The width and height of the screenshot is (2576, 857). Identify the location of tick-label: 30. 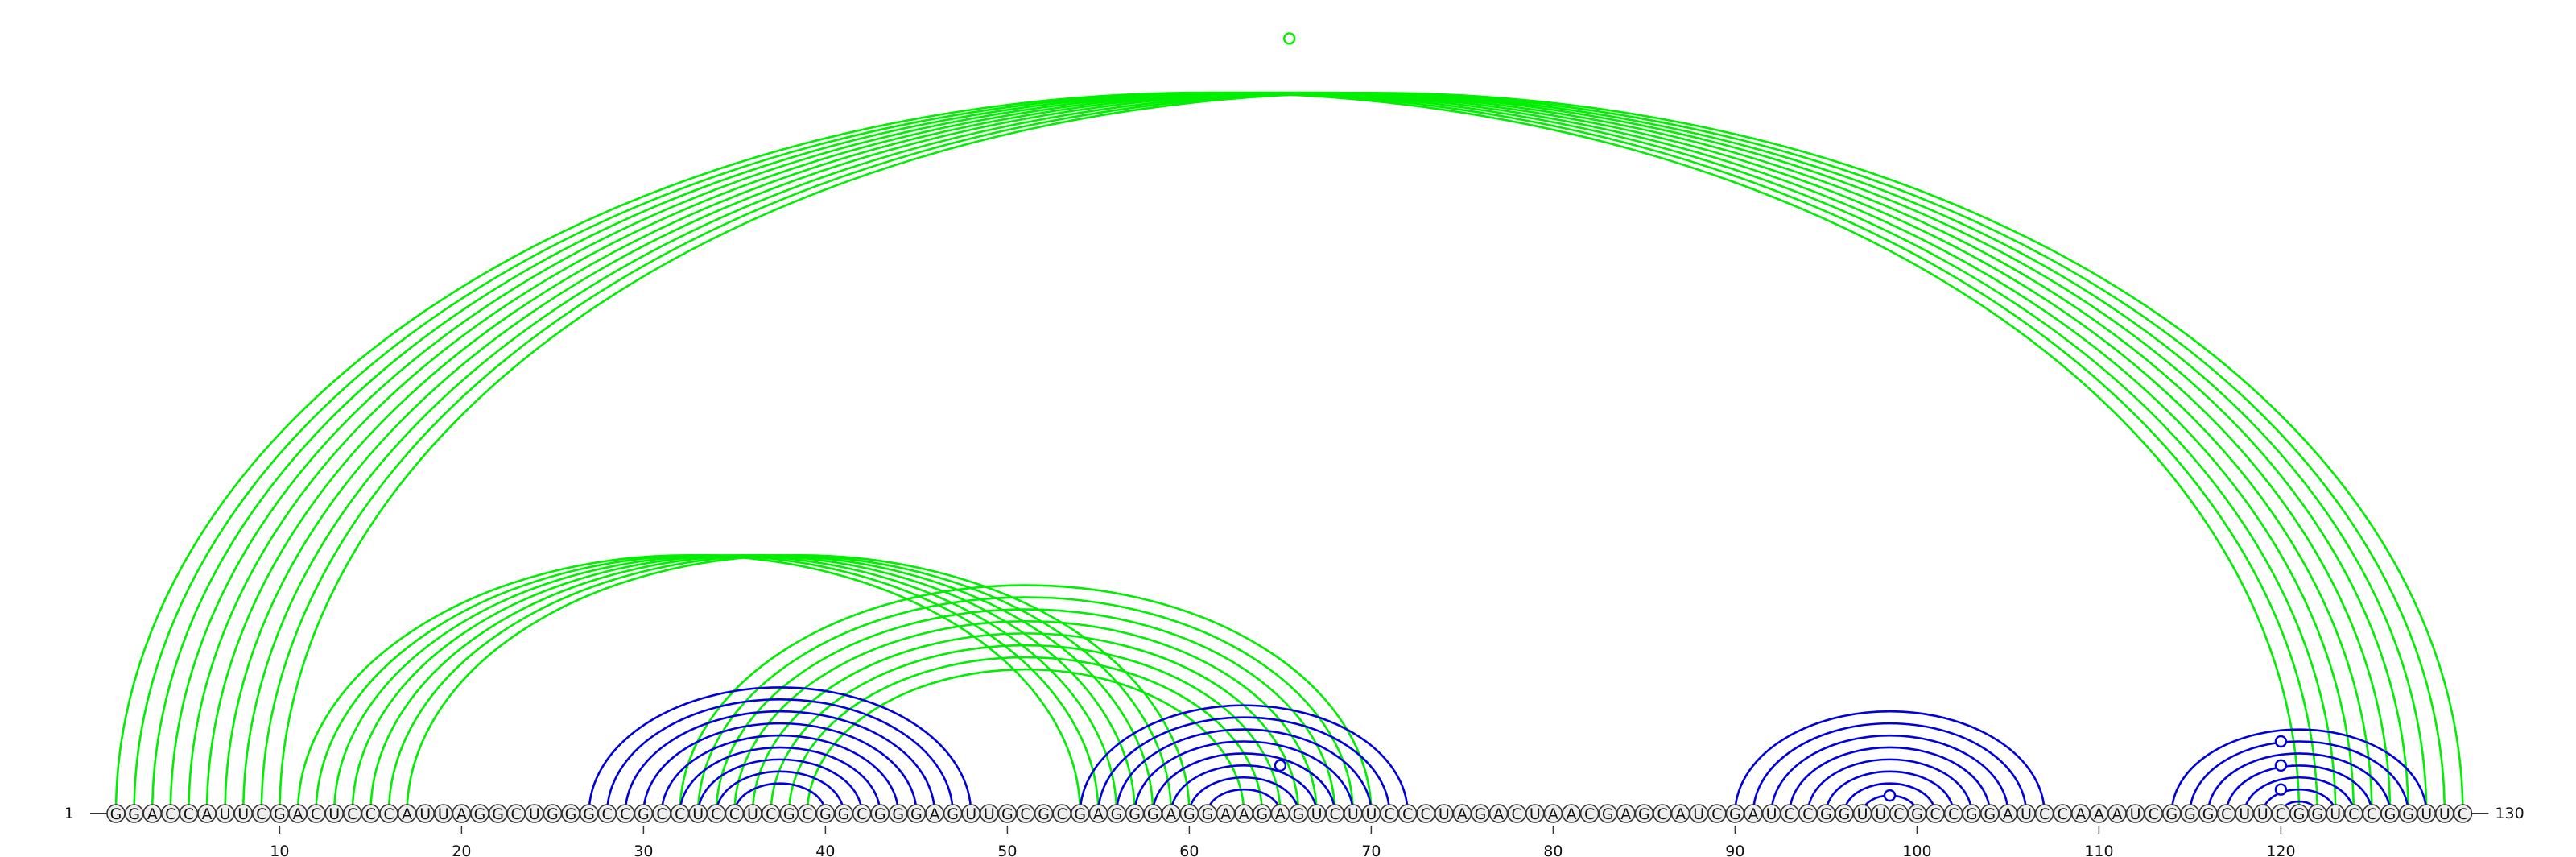
(643, 850).